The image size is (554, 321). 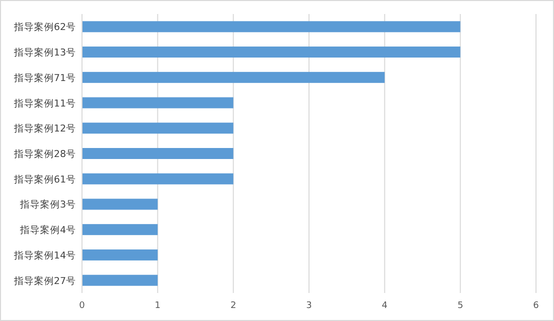 What do you see at coordinates (47, 204) in the screenshot?
I see `y-tick-label: 指导案例3号` at bounding box center [47, 204].